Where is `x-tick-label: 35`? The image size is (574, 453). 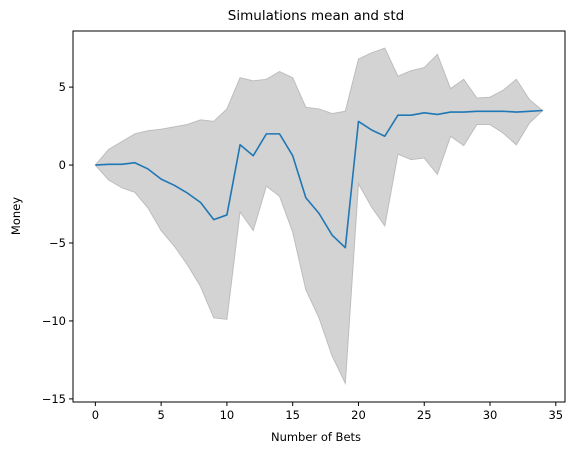 x-tick-label: 35 is located at coordinates (555, 415).